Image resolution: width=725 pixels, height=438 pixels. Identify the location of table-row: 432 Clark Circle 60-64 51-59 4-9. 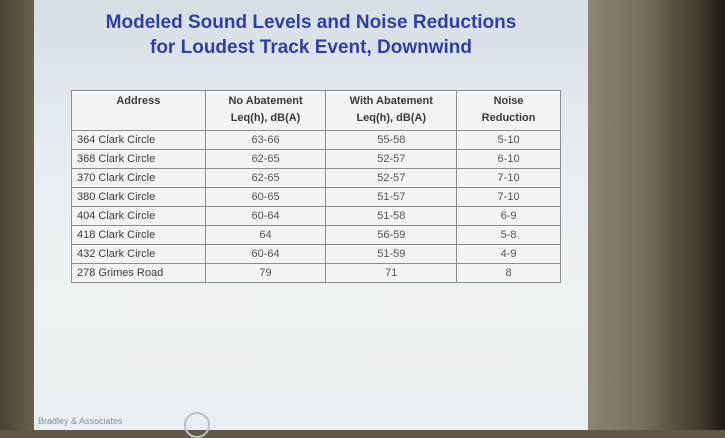
(316, 254).